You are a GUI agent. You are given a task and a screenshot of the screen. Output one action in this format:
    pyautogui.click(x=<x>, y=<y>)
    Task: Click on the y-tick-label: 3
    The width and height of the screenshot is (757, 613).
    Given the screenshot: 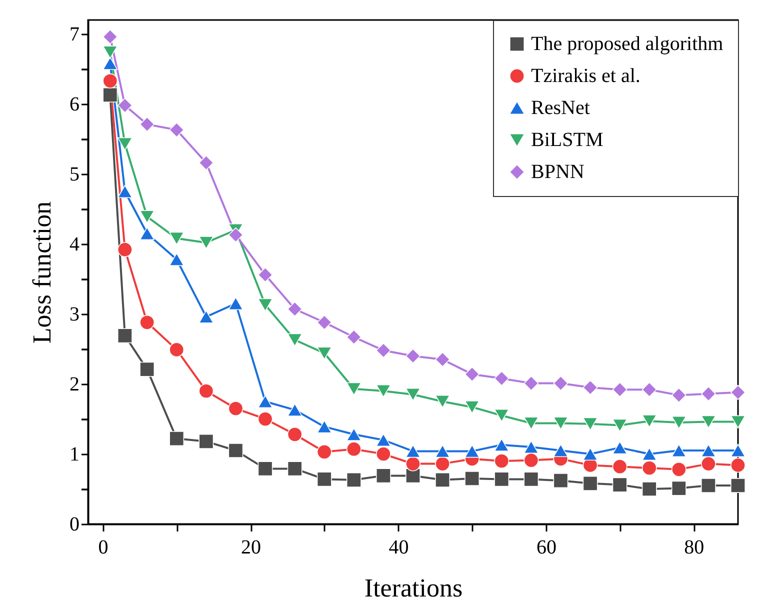 What is the action you would take?
    pyautogui.click(x=75, y=315)
    